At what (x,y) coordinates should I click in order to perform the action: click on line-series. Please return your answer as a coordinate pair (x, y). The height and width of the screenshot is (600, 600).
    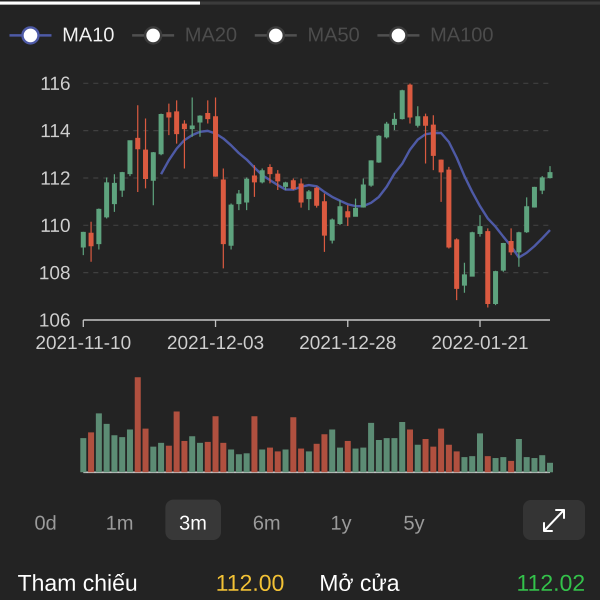
    Looking at the image, I should click on (356, 194).